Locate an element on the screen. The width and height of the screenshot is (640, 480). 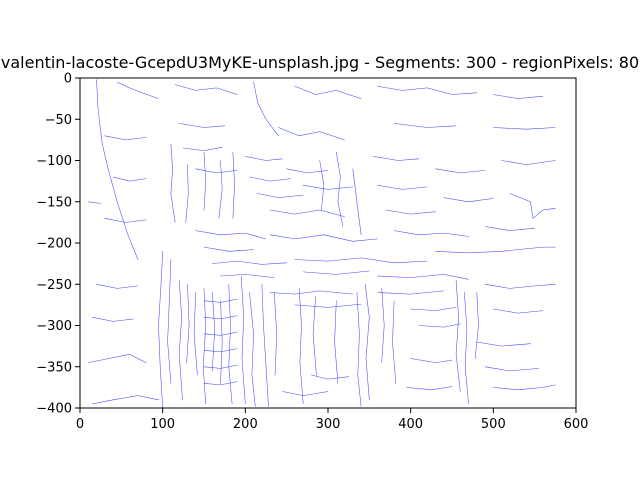
y-axis: 0 −50 −100 −150 −200 −250 −300 −350 −400 is located at coordinates (58, 244).